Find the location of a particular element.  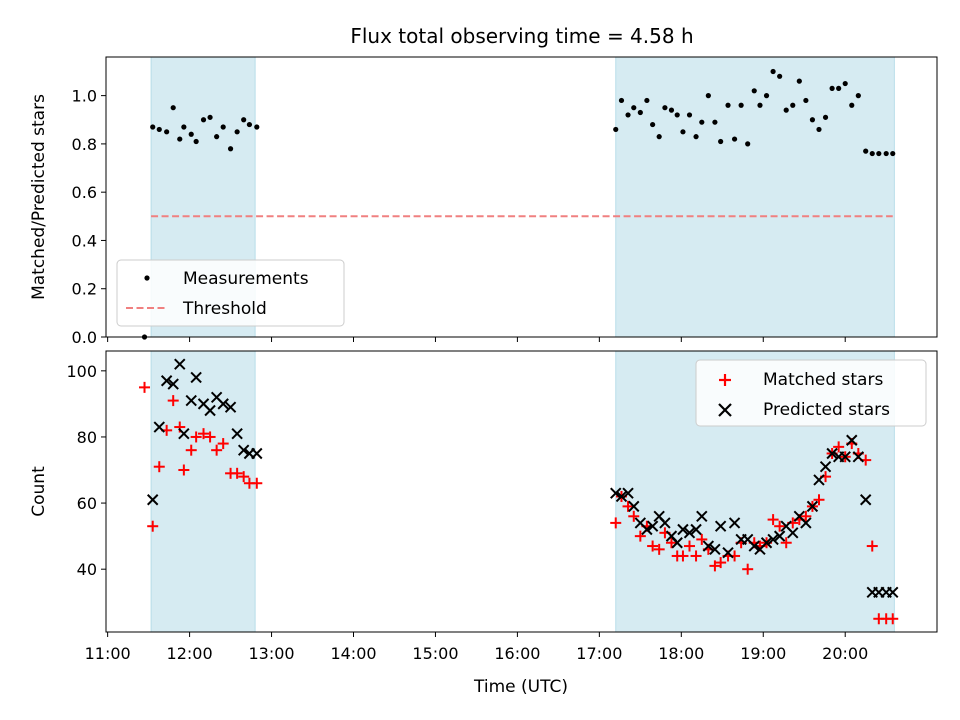

x-tick-label: 13:00 is located at coordinates (271, 653).